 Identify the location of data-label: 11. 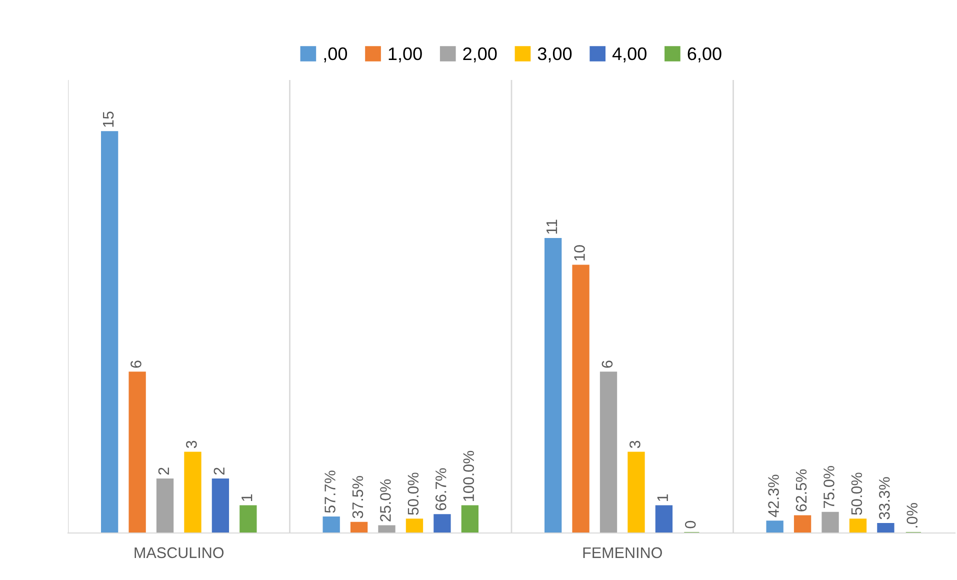
(552, 227).